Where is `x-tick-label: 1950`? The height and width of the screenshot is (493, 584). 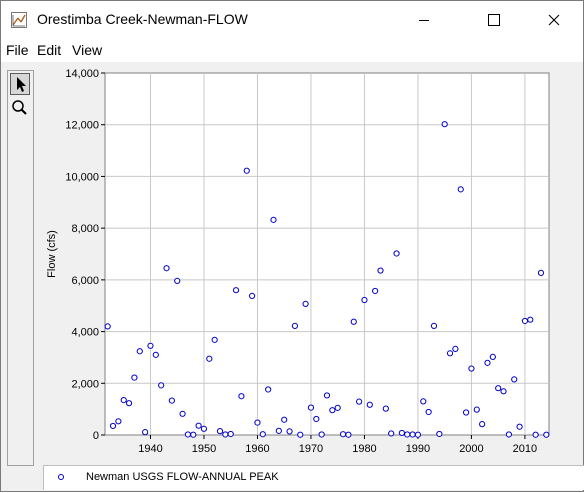 x-tick-label: 1950 is located at coordinates (204, 449).